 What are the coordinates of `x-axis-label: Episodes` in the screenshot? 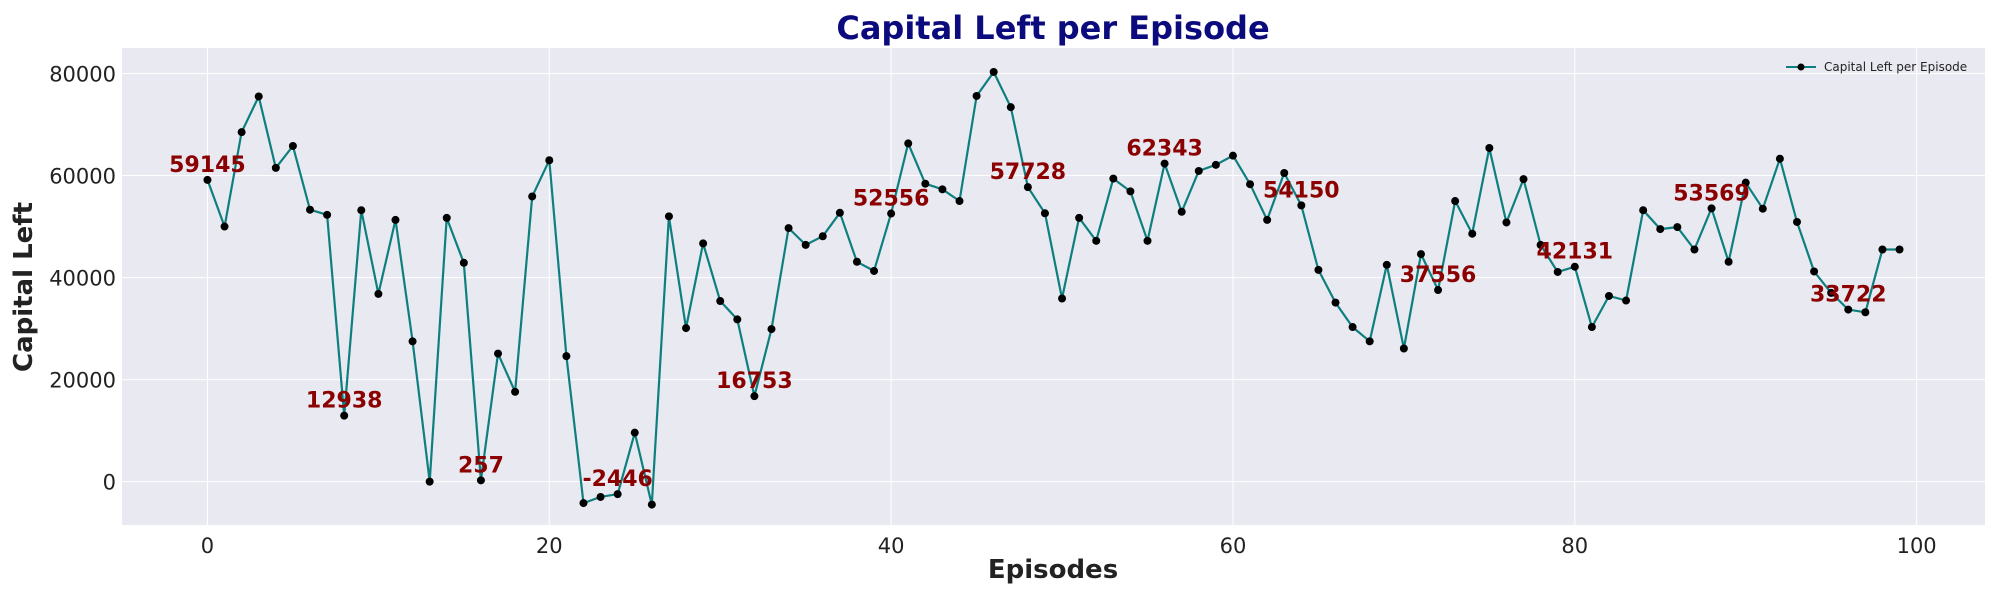 It's located at (1053, 570).